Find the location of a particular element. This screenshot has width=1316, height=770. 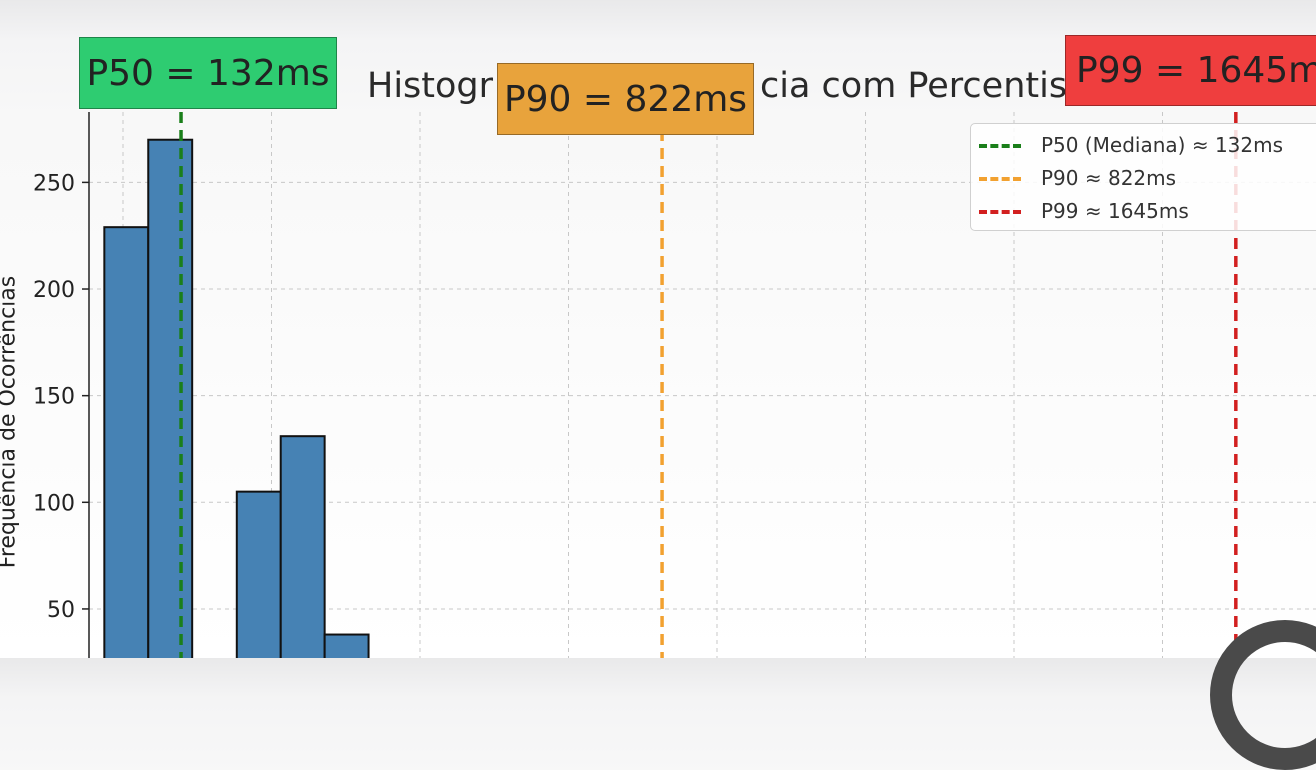

legend-swatch-p90 is located at coordinates (1000, 179).